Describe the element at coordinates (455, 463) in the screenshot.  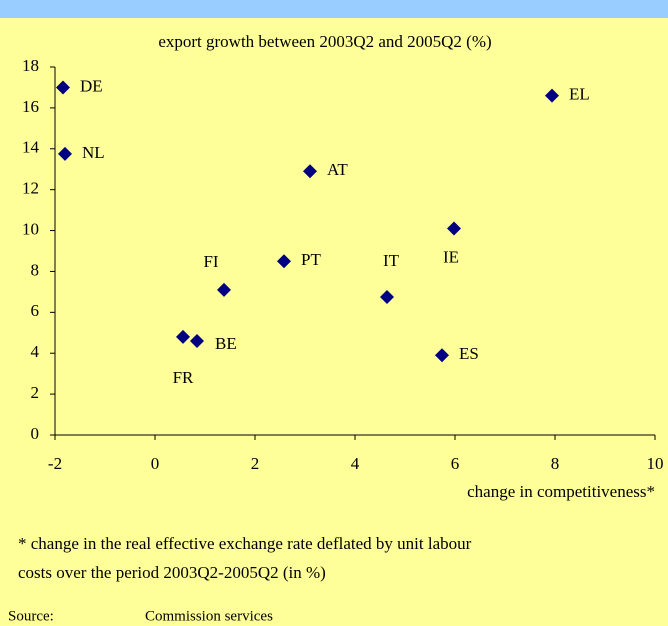
I see `x-tick-label: 6` at that location.